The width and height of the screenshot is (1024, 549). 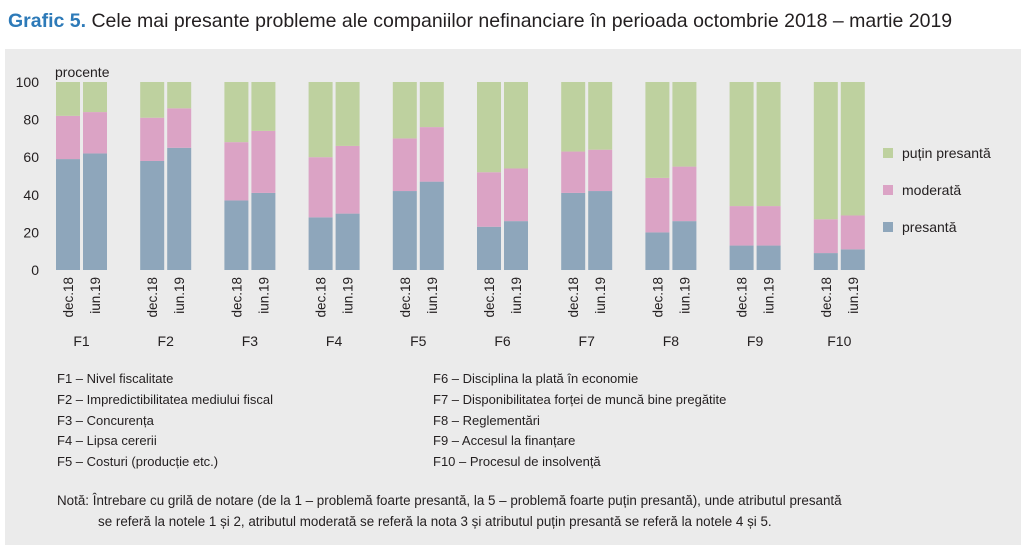 What do you see at coordinates (334, 341) in the screenshot?
I see `x-group-label: F4` at bounding box center [334, 341].